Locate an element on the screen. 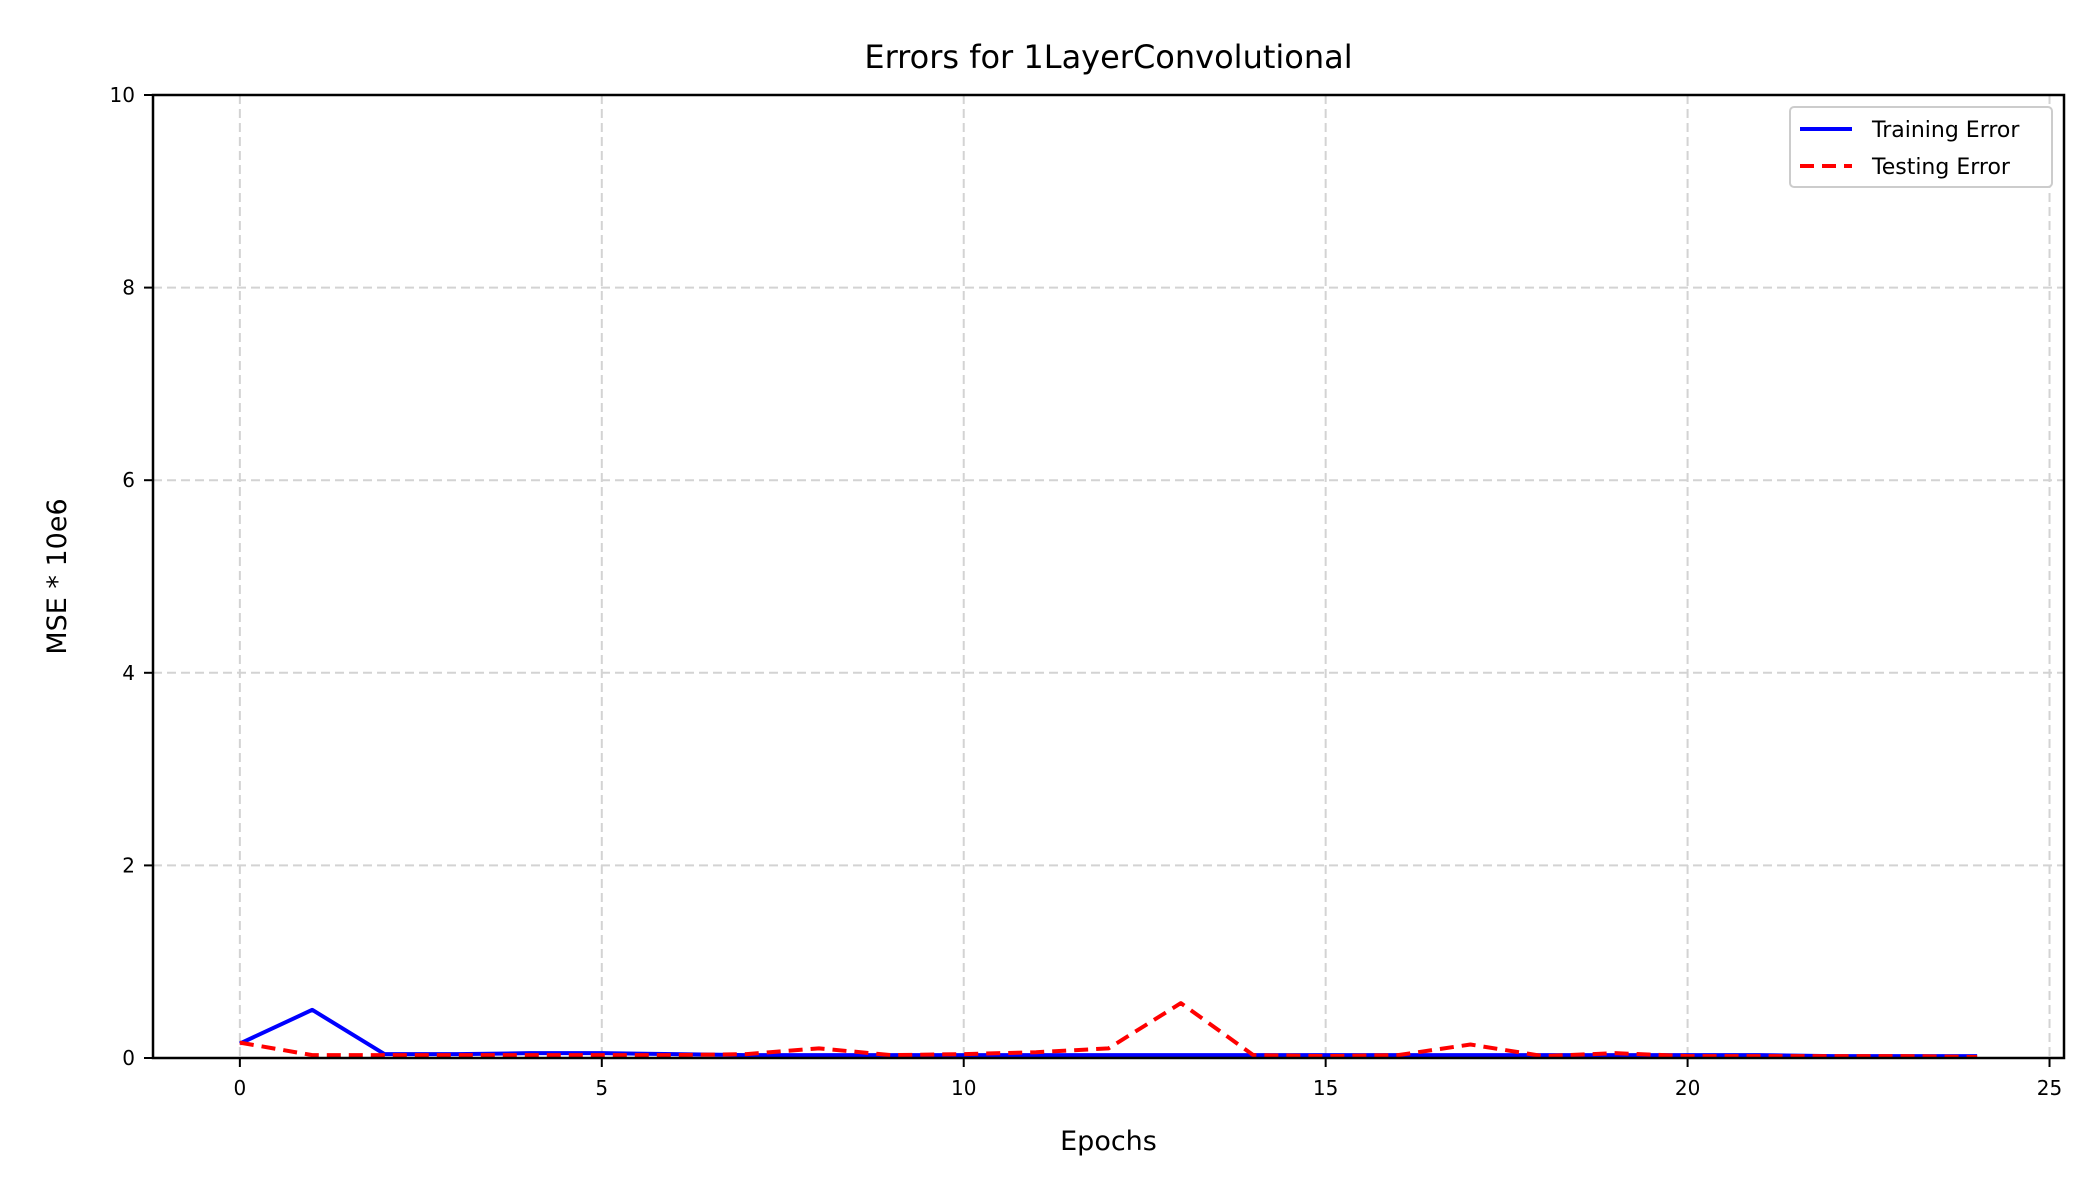  y-tick-label: 8 is located at coordinates (128, 288).